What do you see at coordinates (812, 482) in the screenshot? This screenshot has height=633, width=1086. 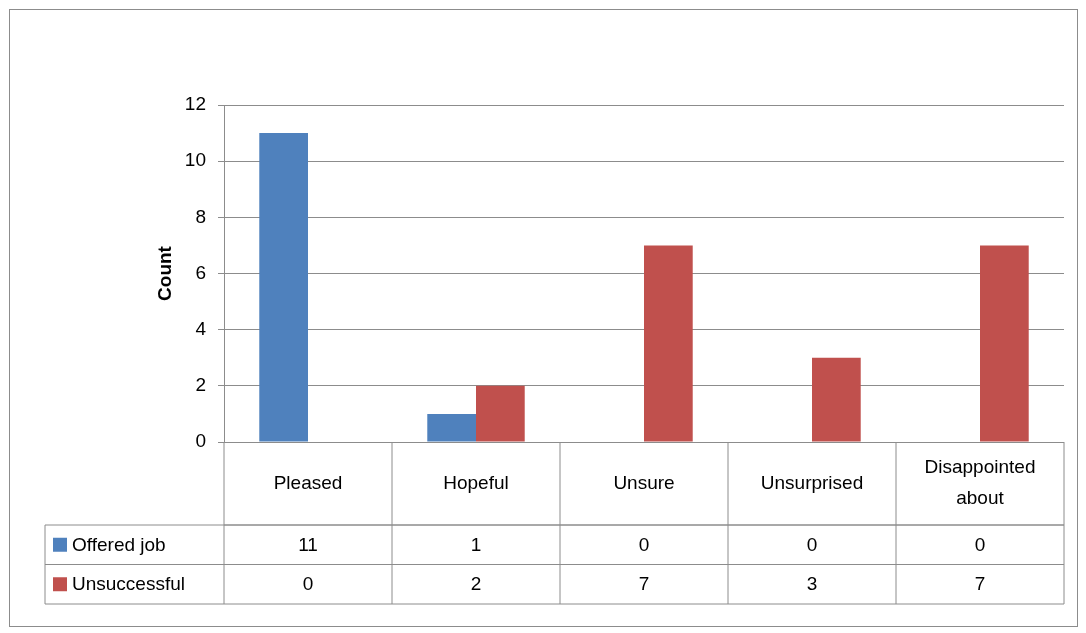 I see `x-tick-label: Unsurprised` at bounding box center [812, 482].